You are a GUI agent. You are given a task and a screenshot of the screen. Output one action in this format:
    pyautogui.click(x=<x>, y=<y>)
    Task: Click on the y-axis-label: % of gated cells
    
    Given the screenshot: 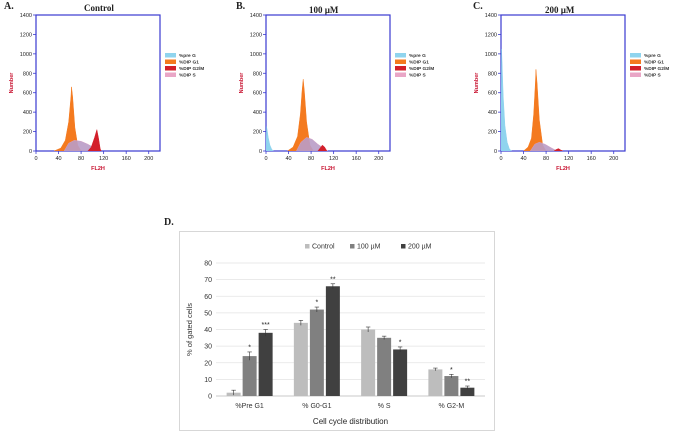 What is the action you would take?
    pyautogui.click(x=189, y=329)
    